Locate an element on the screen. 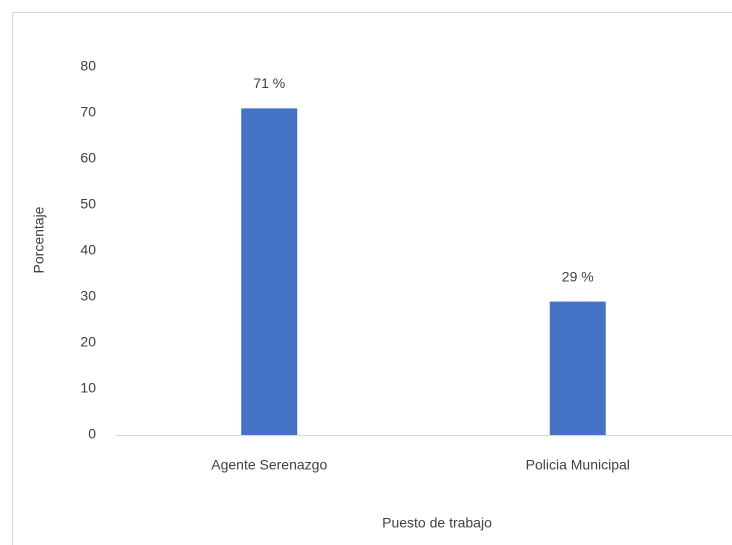 This screenshot has width=732, height=545. y-tick-label: 70 is located at coordinates (88, 112).